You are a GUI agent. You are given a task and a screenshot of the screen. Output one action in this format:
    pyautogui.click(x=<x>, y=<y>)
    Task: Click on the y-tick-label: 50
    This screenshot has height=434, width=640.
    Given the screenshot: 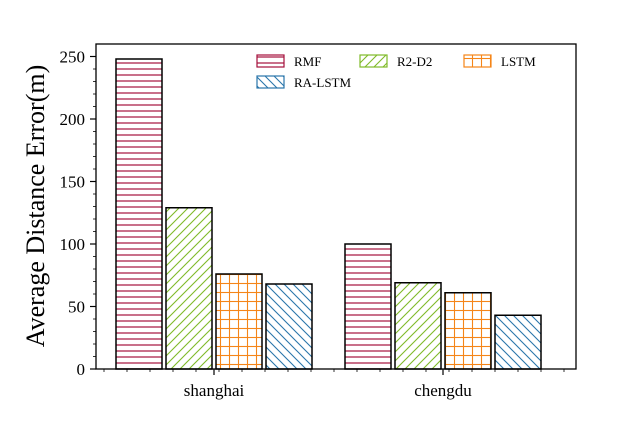 What is the action you would take?
    pyautogui.click(x=76, y=307)
    